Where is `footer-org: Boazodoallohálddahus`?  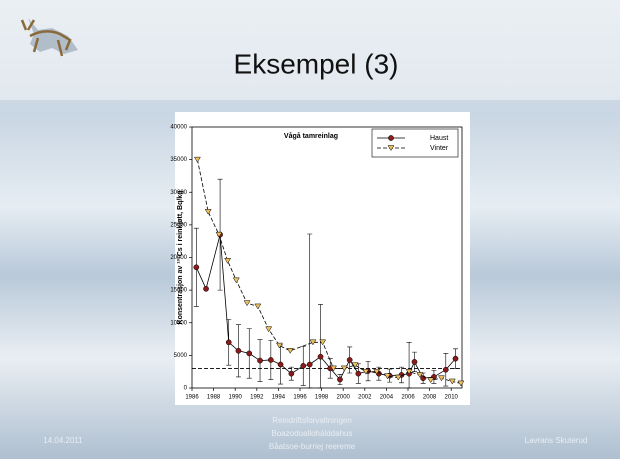
footer-org: Boazodoallohálddahus is located at coordinates (312, 433).